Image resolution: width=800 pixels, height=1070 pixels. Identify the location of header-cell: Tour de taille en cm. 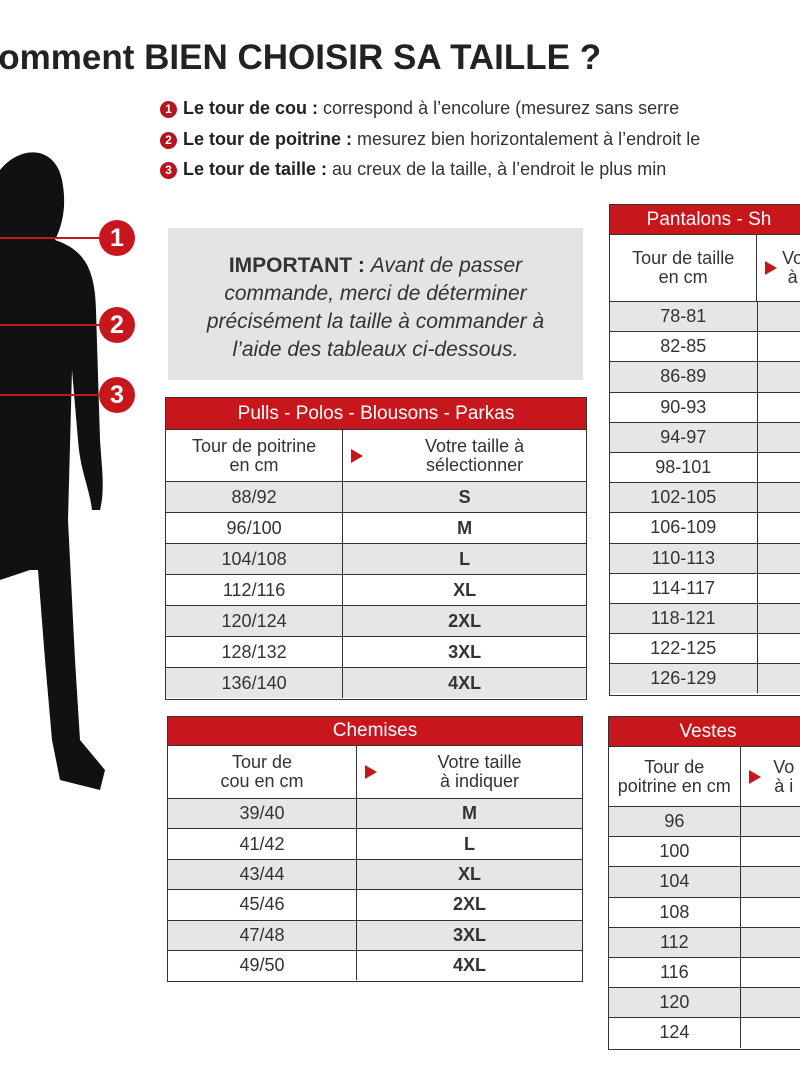
(683, 267).